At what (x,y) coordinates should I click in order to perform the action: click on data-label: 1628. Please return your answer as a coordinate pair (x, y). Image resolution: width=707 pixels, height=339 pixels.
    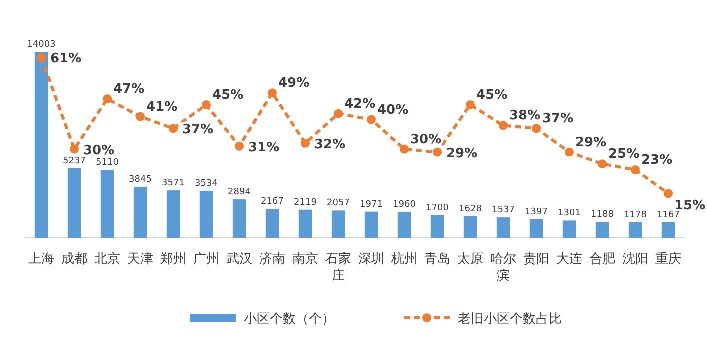
    Looking at the image, I should click on (470, 209).